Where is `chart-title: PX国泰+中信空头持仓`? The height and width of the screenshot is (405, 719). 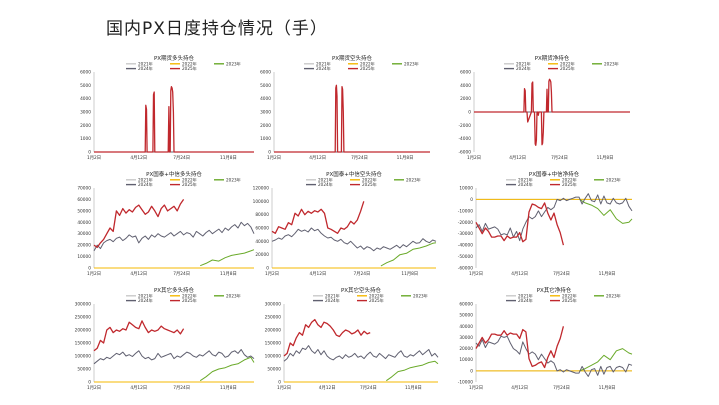 chart-title: PX国泰+中信空头持仓 is located at coordinates (354, 174).